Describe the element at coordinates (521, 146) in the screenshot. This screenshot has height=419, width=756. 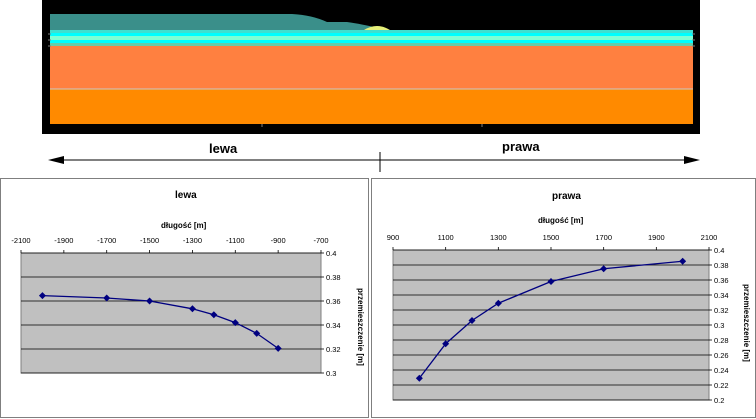
I see `label-right: prawa` at that location.